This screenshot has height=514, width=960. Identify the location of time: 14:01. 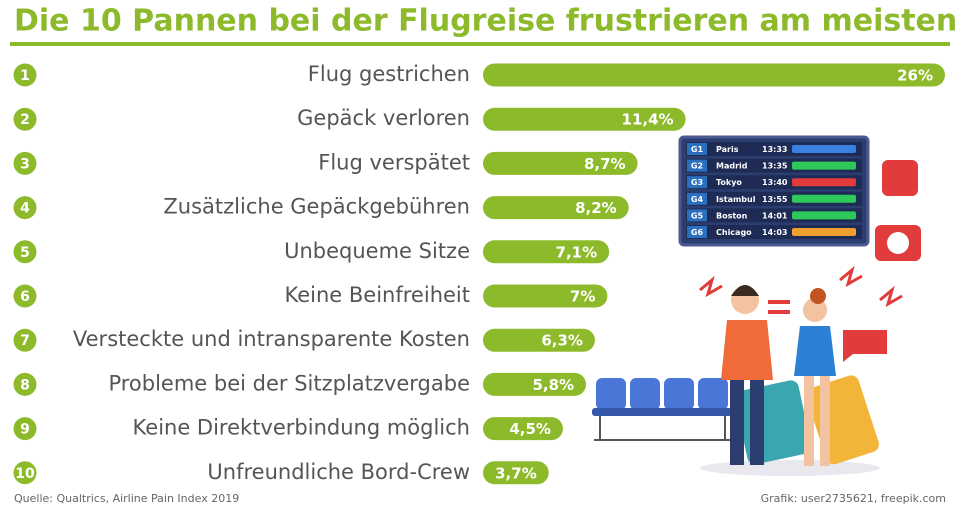
(775, 215).